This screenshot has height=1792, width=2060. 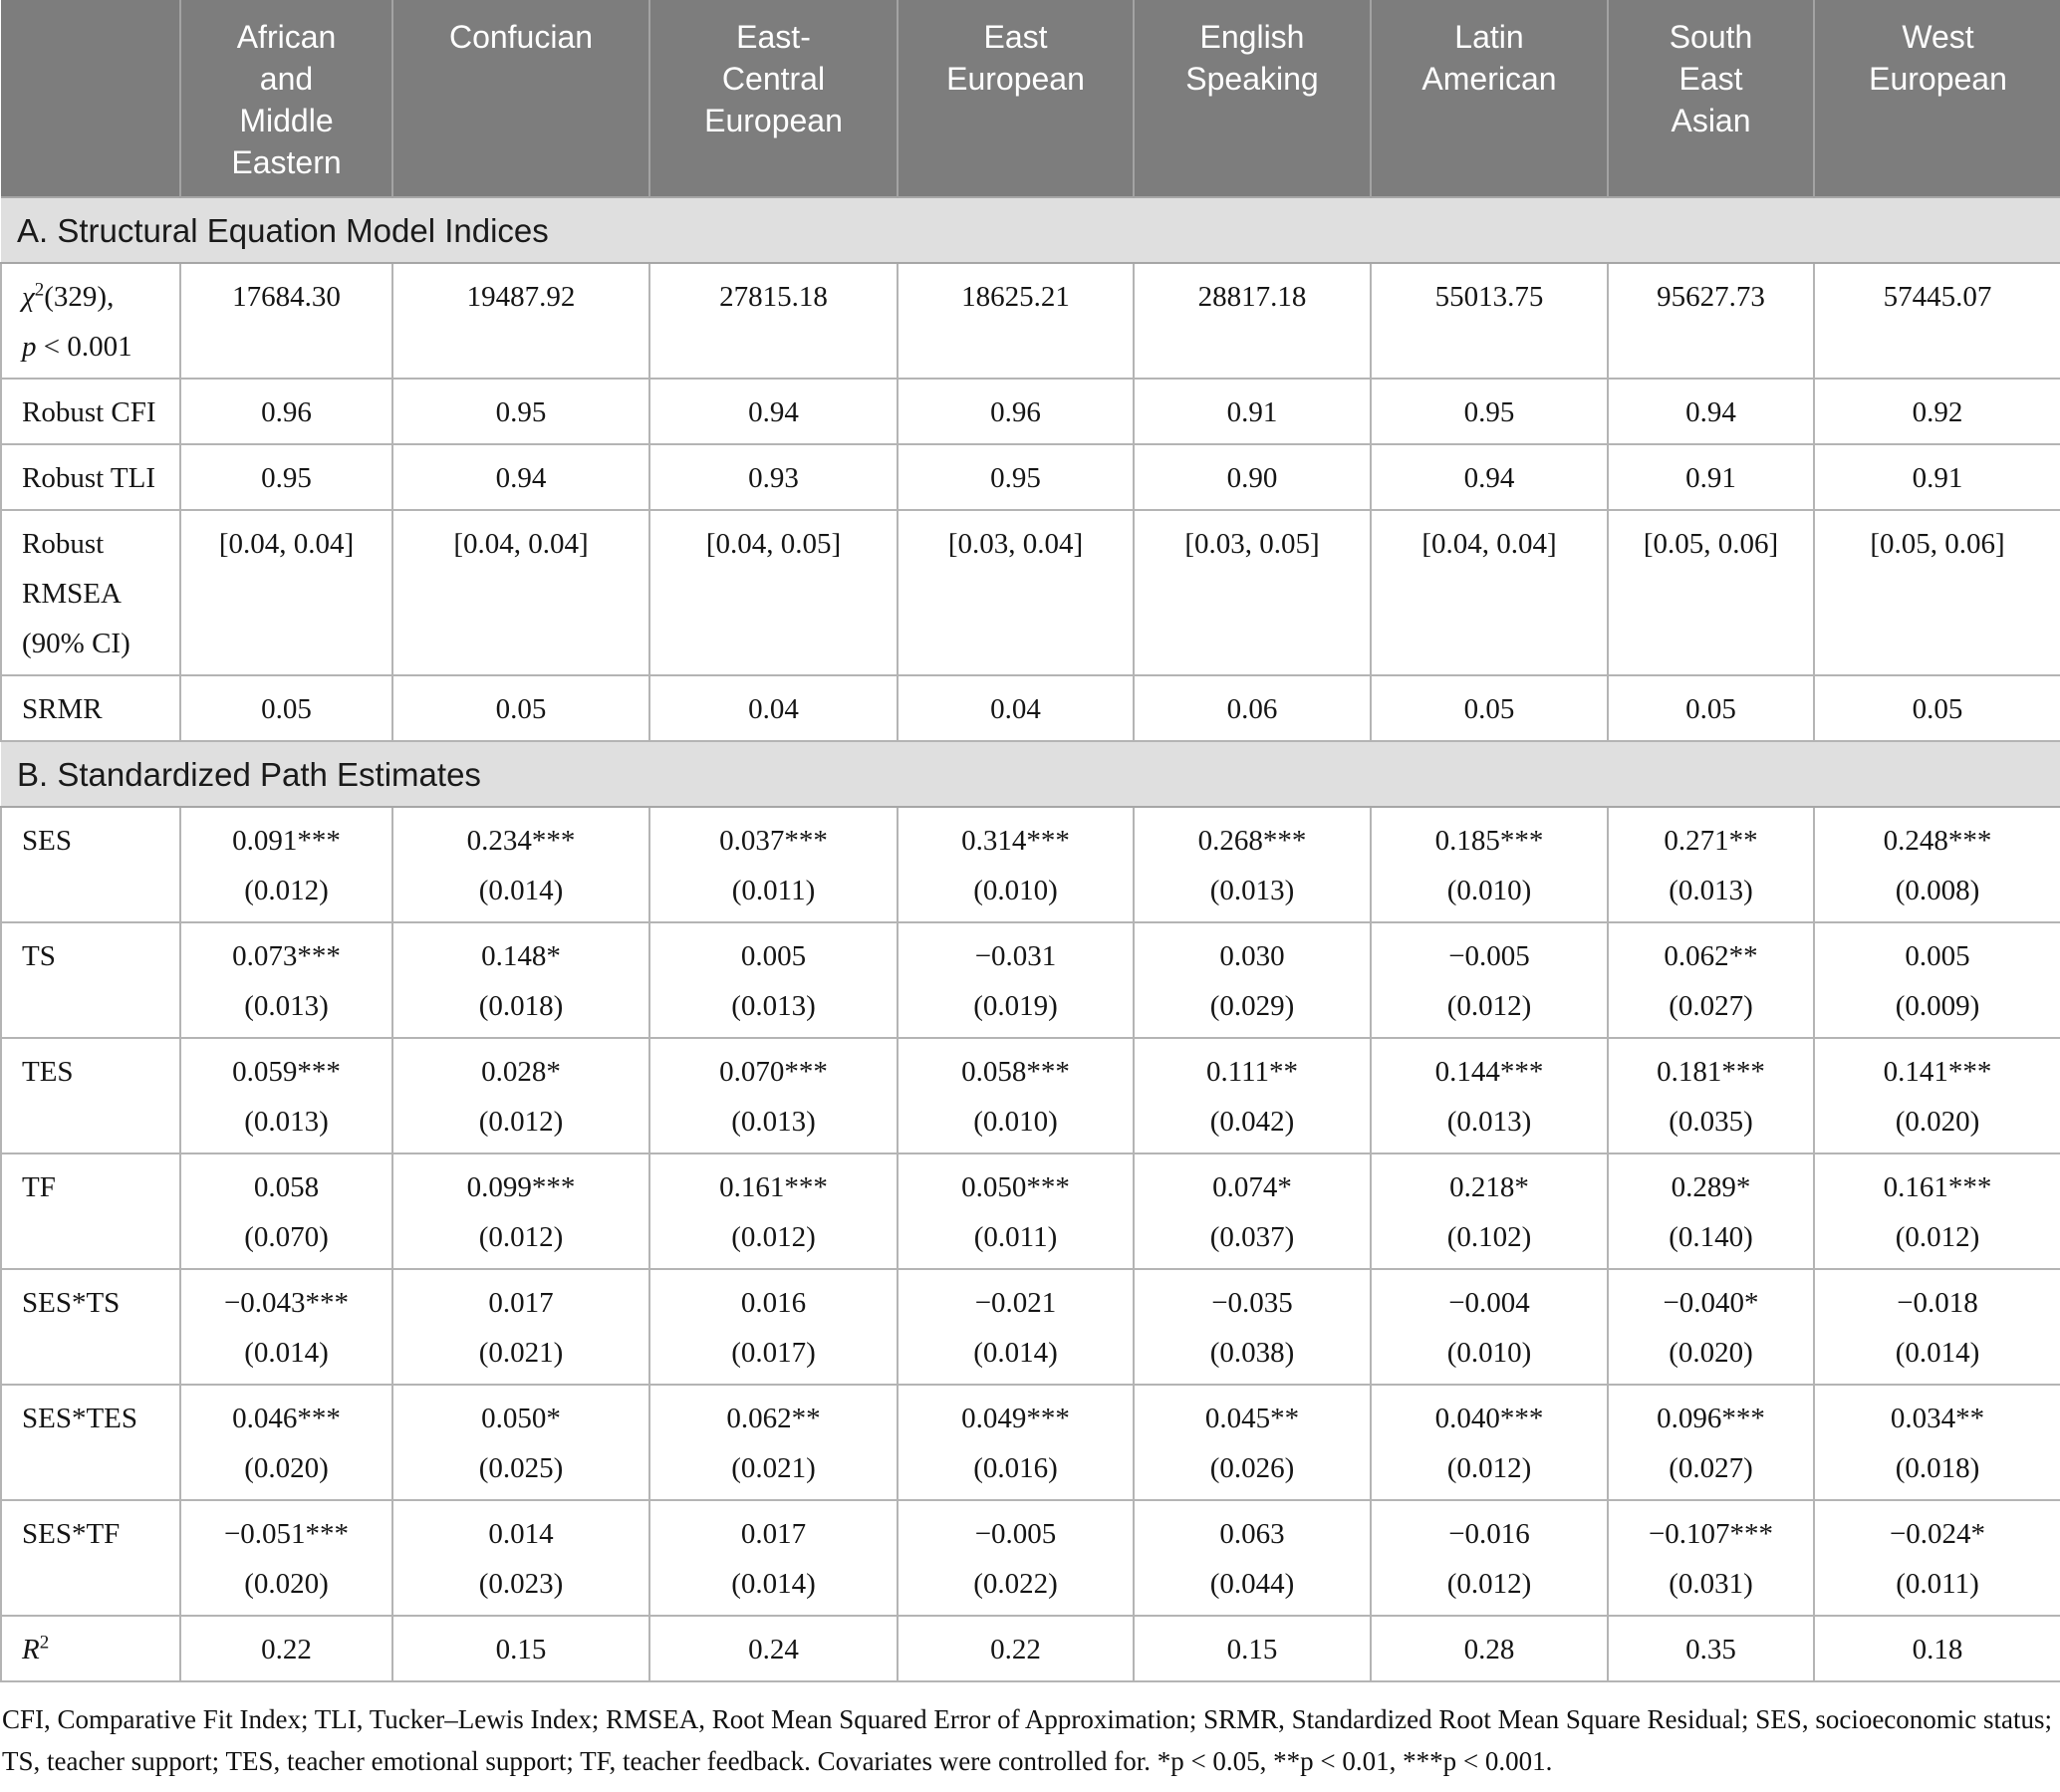 What do you see at coordinates (1489, 1558) in the screenshot?
I see `data-cell: −0.016 (0.012)` at bounding box center [1489, 1558].